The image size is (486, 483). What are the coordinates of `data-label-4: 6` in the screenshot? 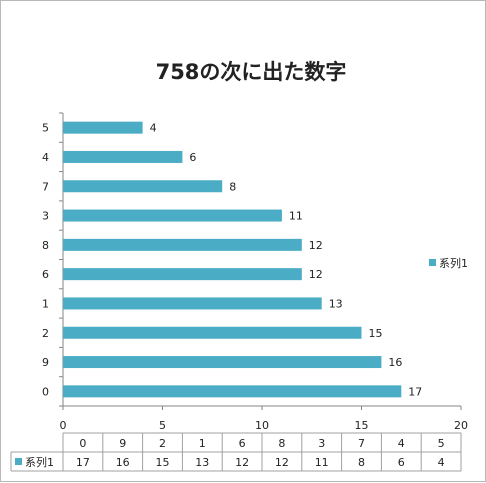 It's located at (192, 157).